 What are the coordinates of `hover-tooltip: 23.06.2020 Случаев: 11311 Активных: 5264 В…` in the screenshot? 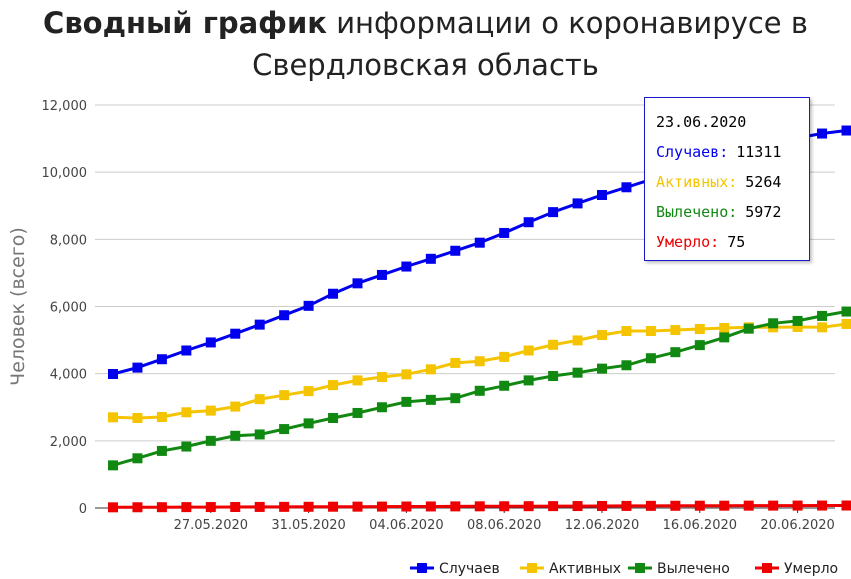 It's located at (727, 179).